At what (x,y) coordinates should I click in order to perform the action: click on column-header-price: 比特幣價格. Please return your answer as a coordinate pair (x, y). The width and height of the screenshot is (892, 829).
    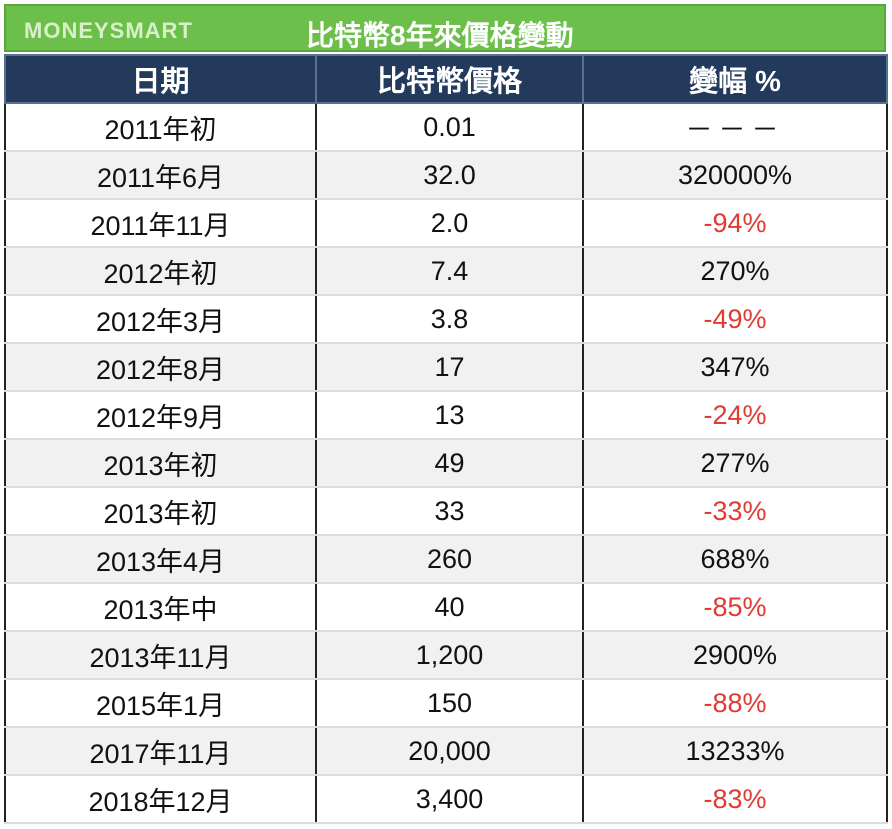
    Looking at the image, I should click on (449, 79).